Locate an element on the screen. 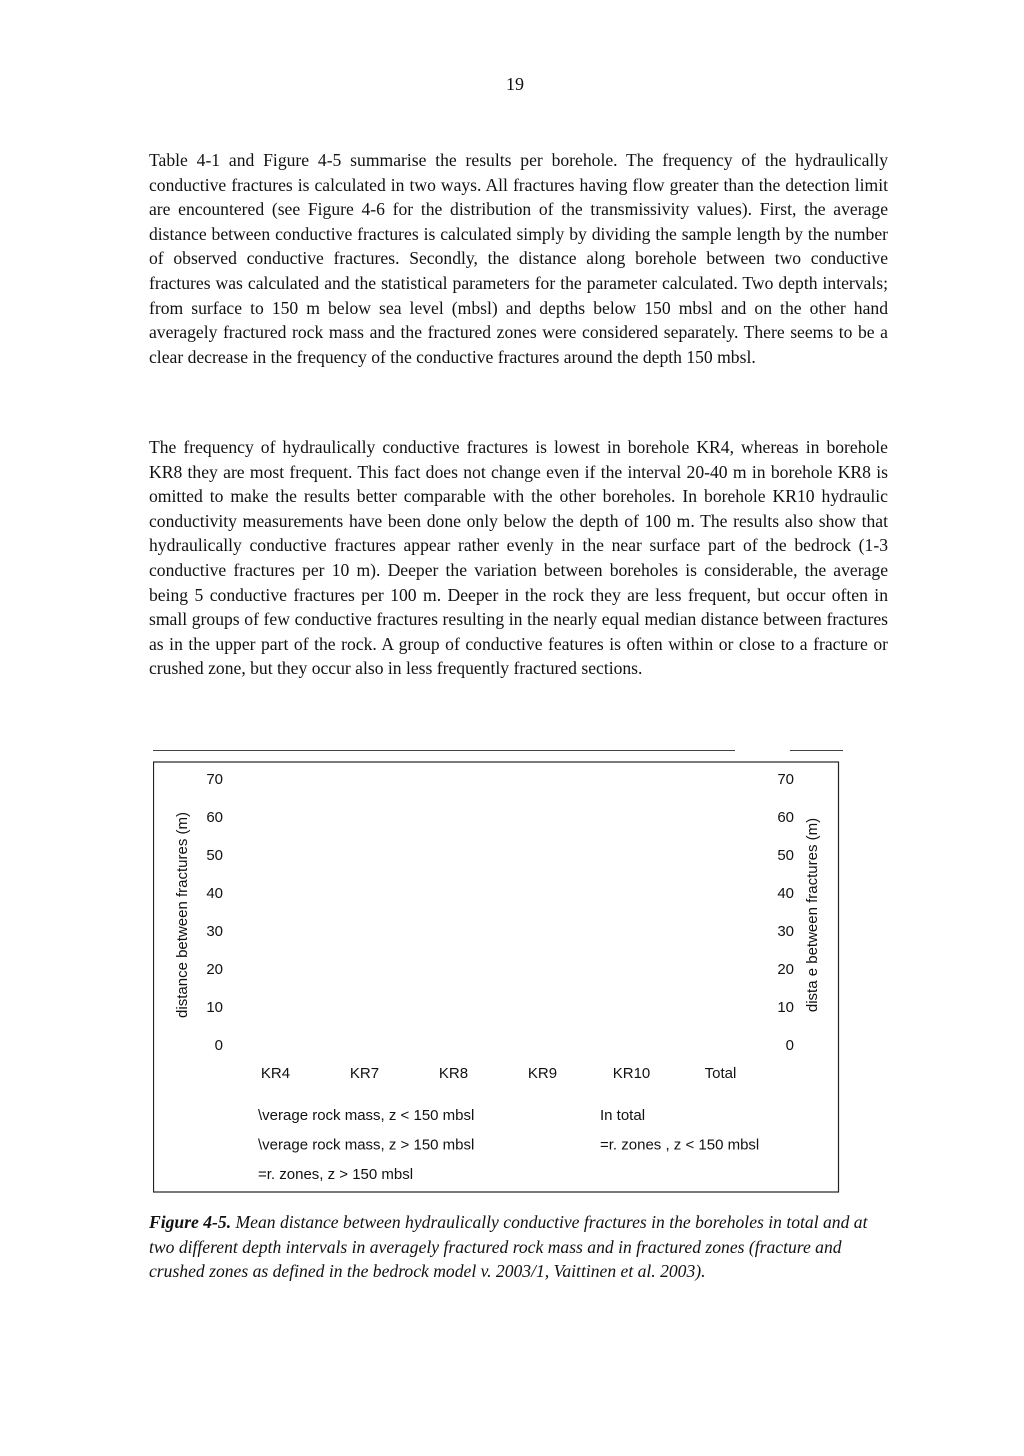 This screenshot has width=1024, height=1456. y2-tick-label: 20 is located at coordinates (785, 969).